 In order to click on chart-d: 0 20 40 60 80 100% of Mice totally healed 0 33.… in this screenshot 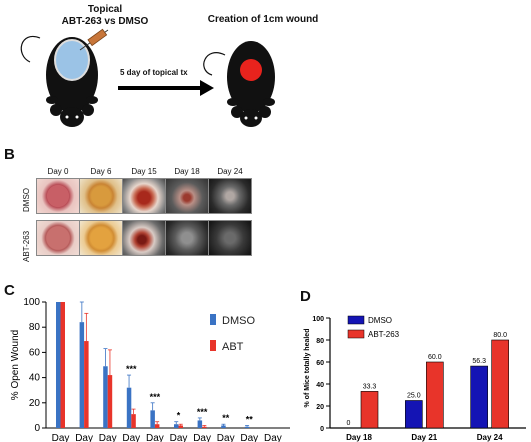, I will do `click(415, 378)`.